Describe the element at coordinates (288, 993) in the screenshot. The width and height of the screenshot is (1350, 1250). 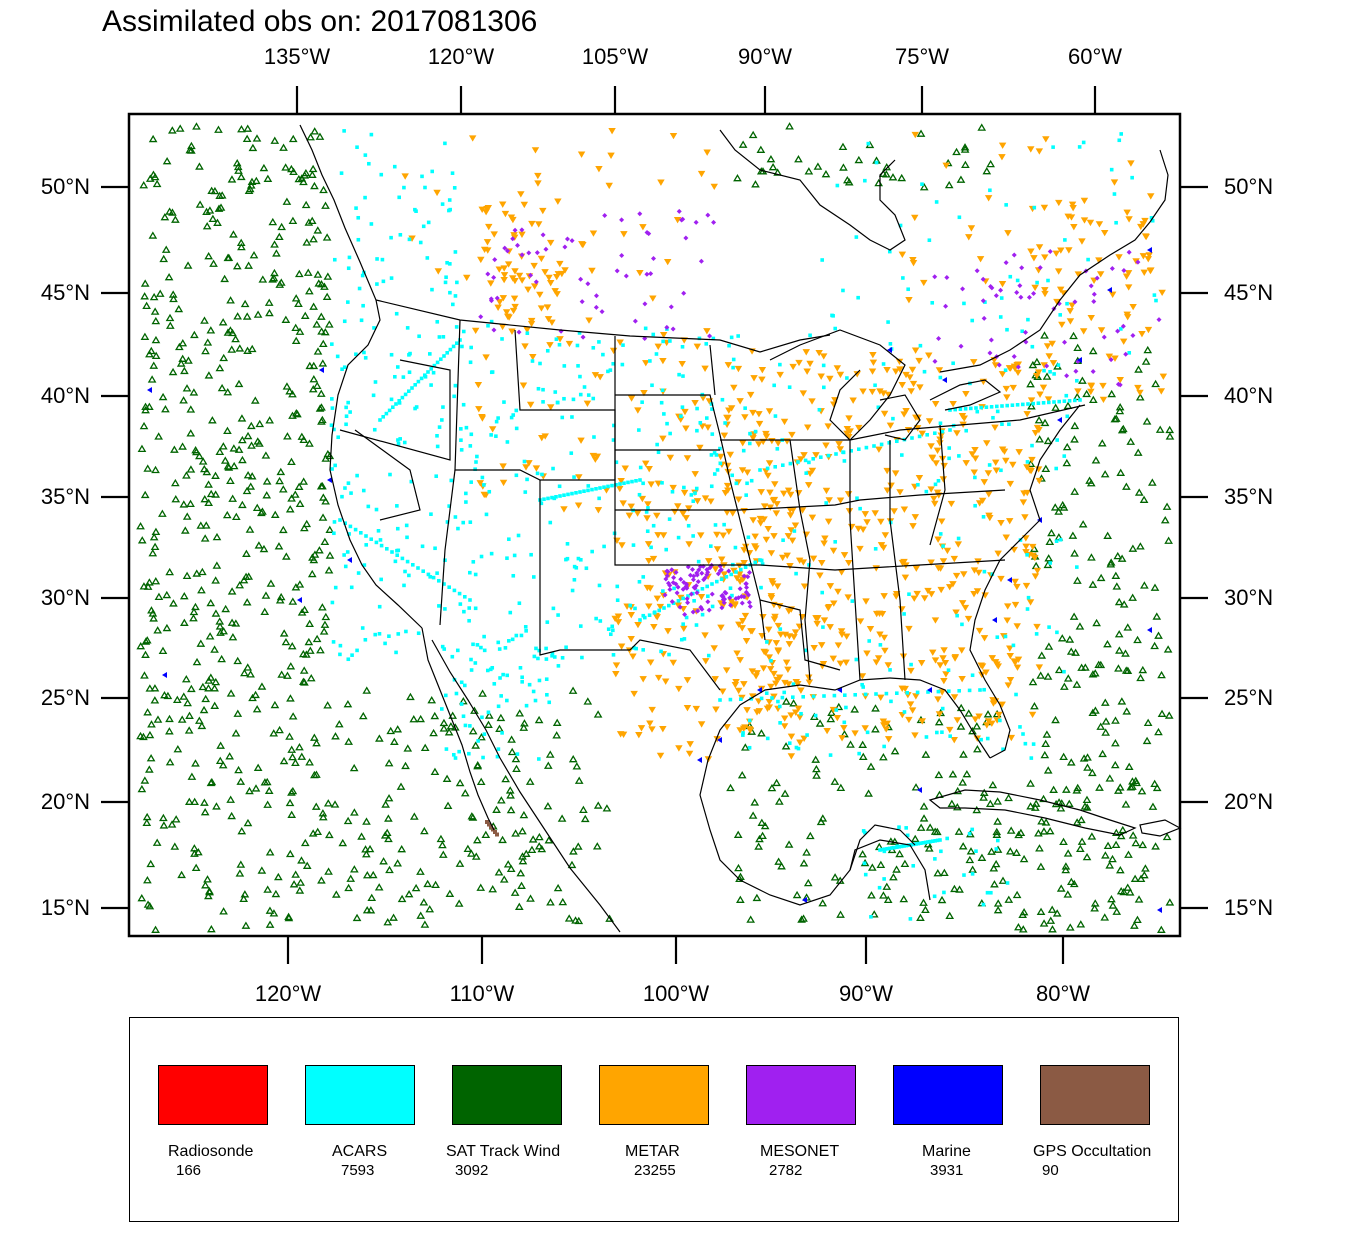
I see `bottom-lon-label: 120°W` at that location.